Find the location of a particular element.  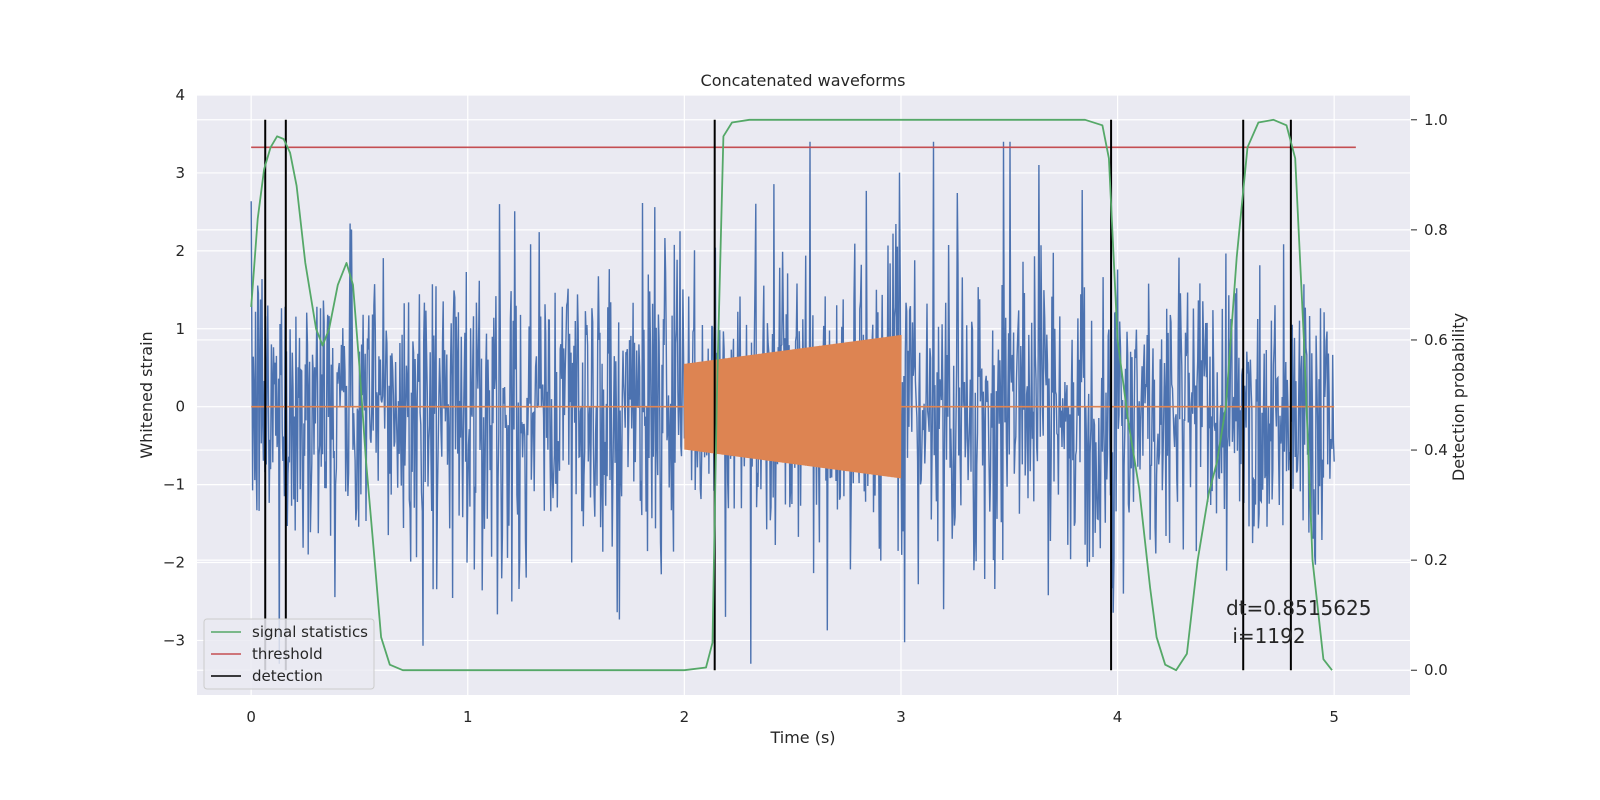

y2-axis-label: Detection probability is located at coordinates (1458, 397).